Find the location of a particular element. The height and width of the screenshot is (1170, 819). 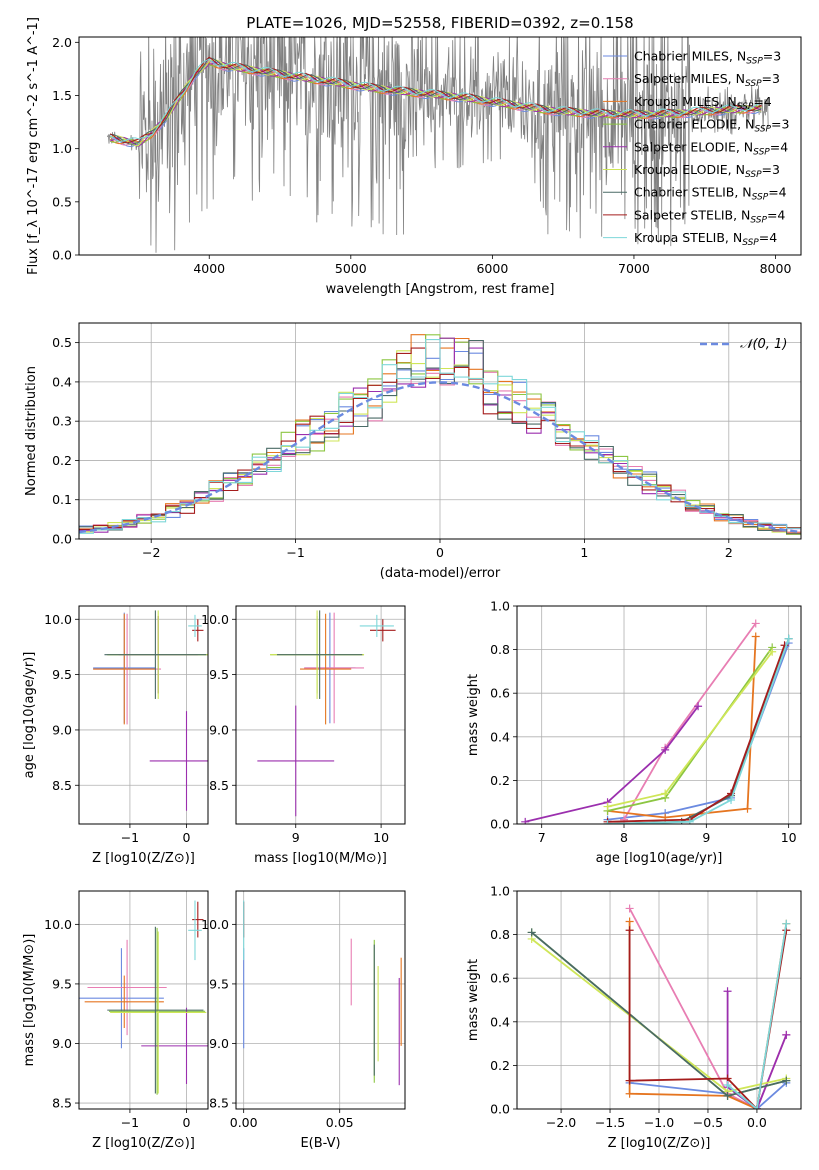

legend-label: Chabrier MILES, N is located at coordinates (690, 56).